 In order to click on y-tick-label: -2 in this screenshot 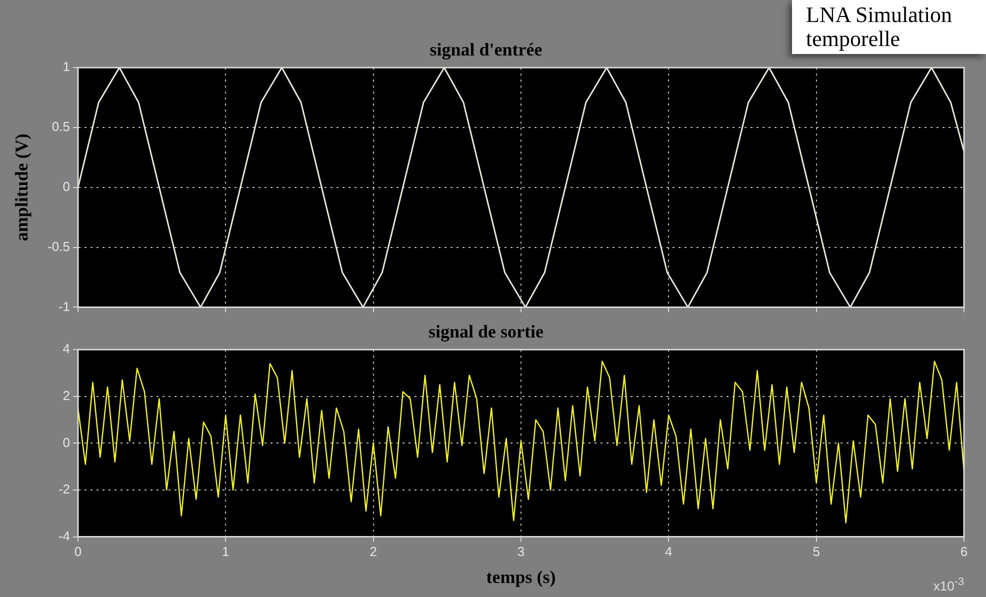, I will do `click(64, 489)`.